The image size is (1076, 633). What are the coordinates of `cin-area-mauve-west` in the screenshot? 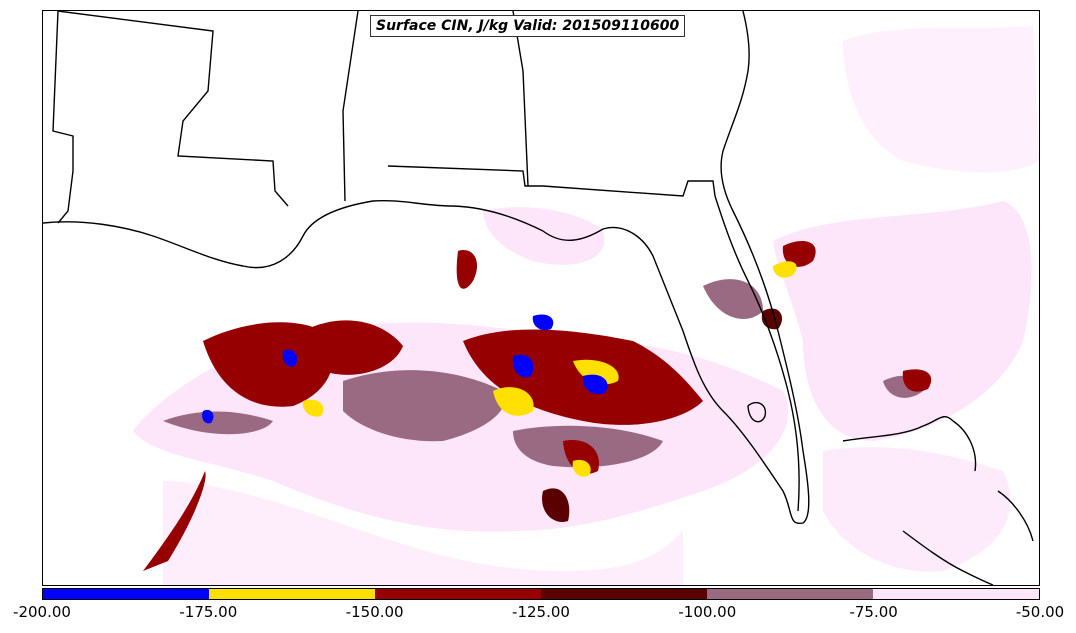 It's located at (218, 423).